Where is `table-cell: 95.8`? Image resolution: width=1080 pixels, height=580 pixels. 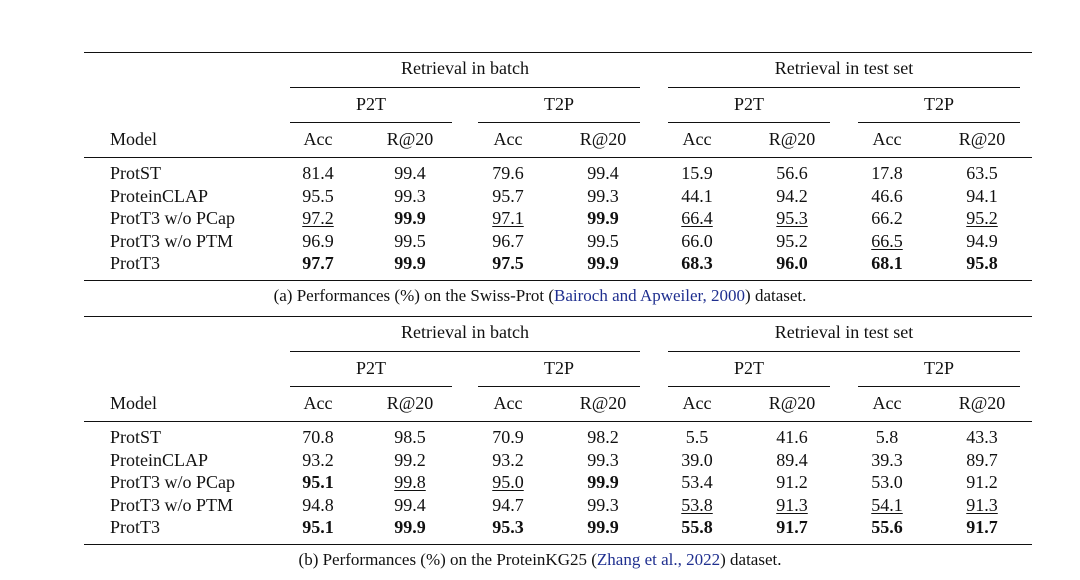 table-cell: 95.8 is located at coordinates (982, 263).